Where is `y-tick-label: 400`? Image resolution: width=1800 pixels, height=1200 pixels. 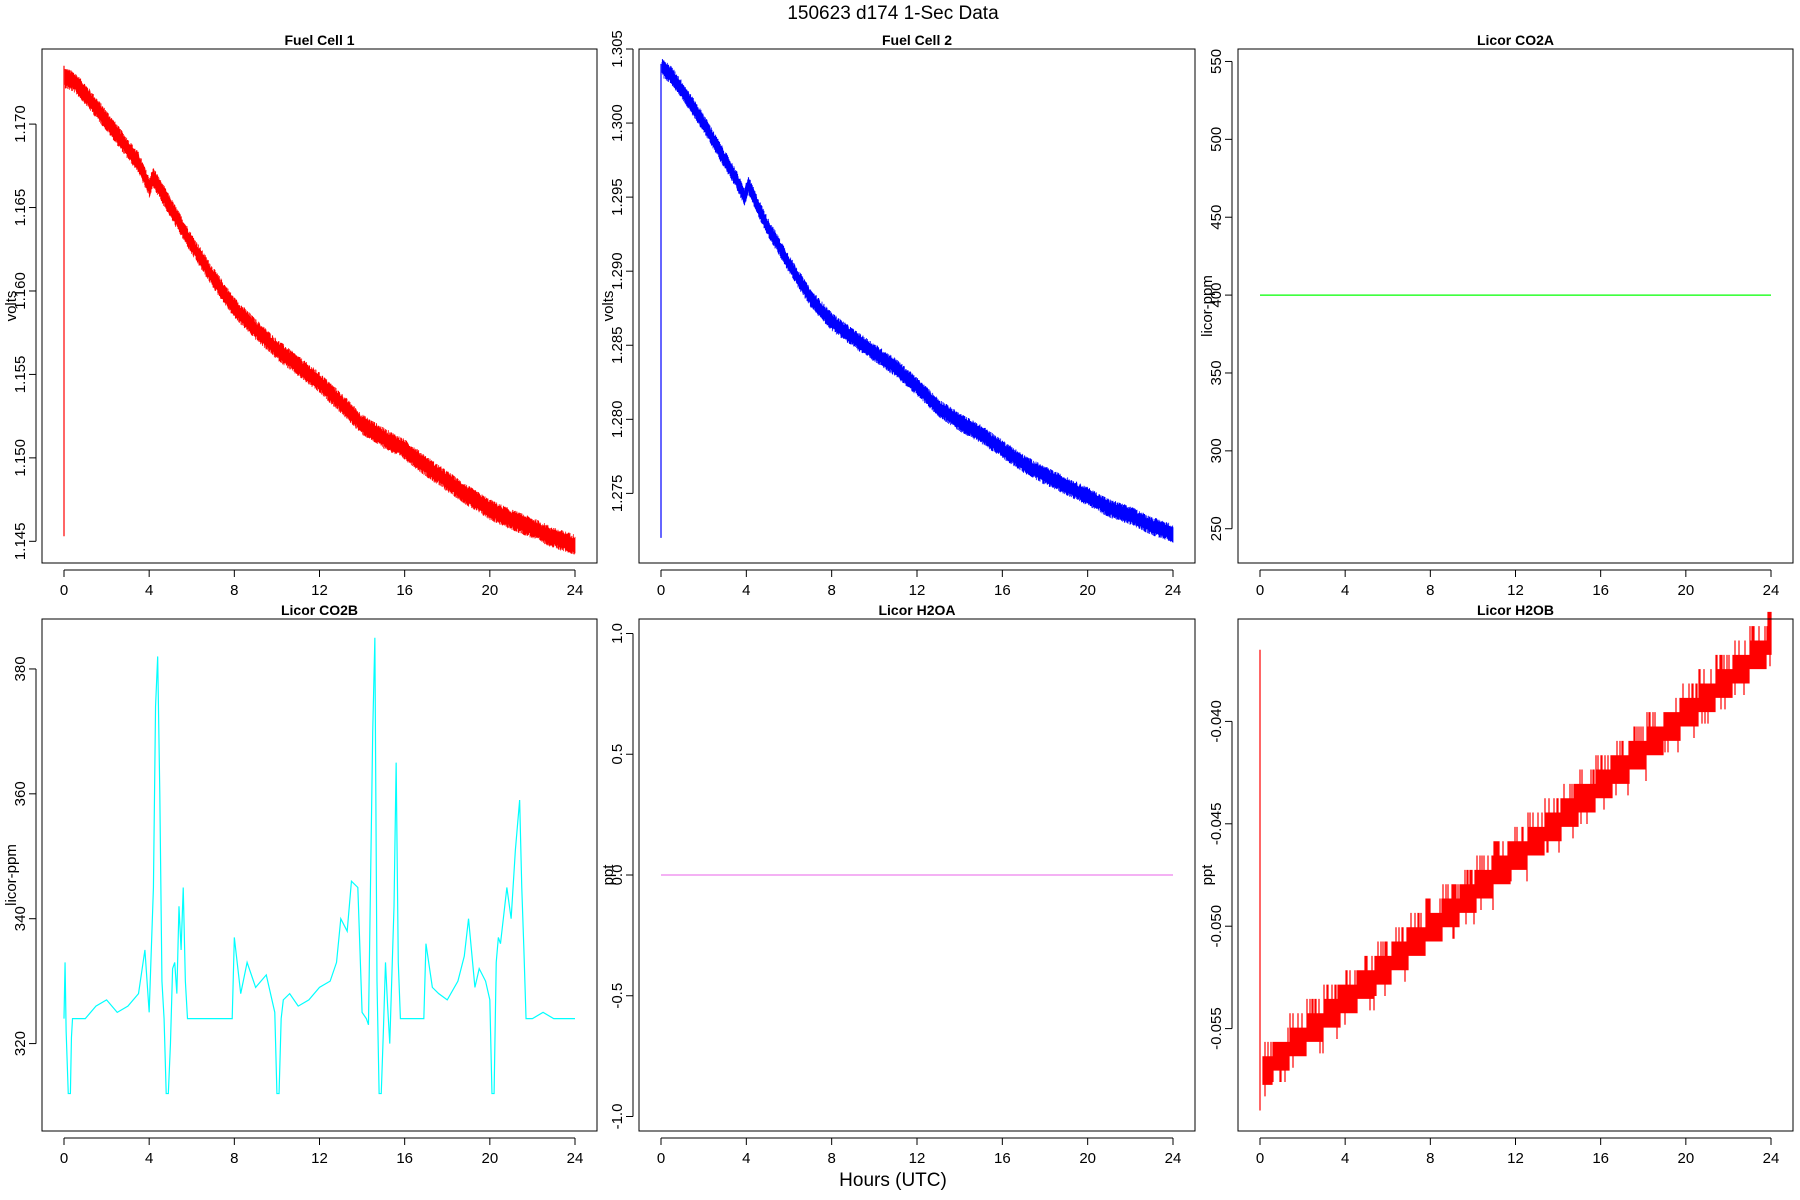 y-tick-label: 400 is located at coordinates (1216, 295).